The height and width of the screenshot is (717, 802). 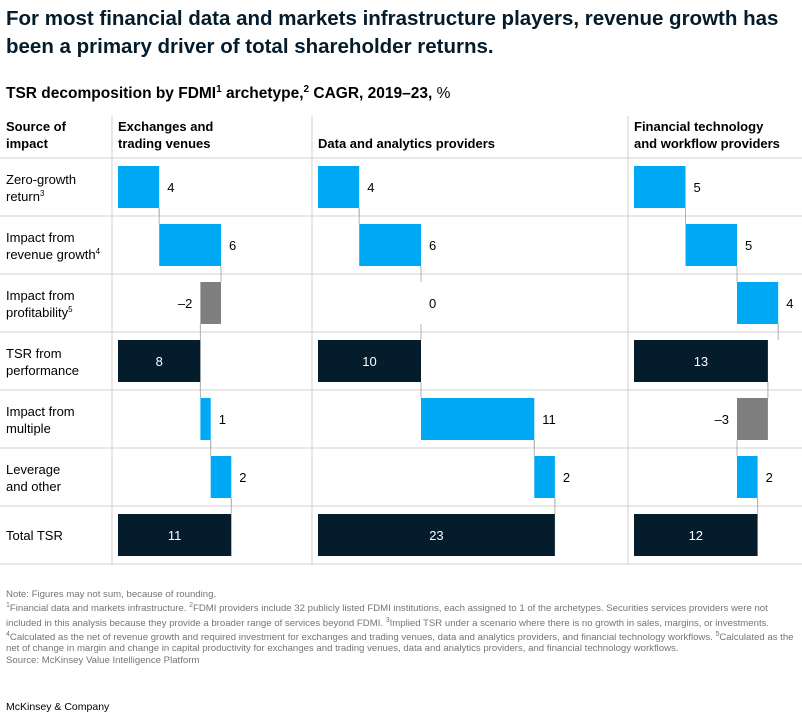 I want to click on bar-c0-r3, so click(x=159, y=361).